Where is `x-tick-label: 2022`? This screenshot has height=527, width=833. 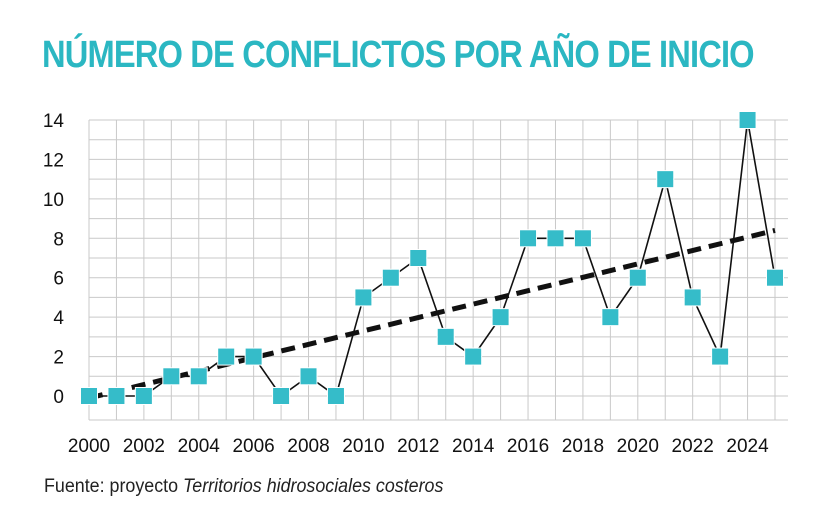 x-tick-label: 2022 is located at coordinates (693, 446).